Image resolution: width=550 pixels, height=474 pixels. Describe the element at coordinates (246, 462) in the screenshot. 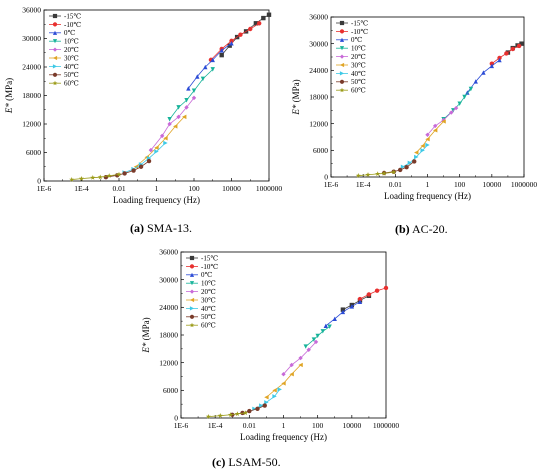

I see `panel-caption-c: (c) LSAM-50.` at that location.